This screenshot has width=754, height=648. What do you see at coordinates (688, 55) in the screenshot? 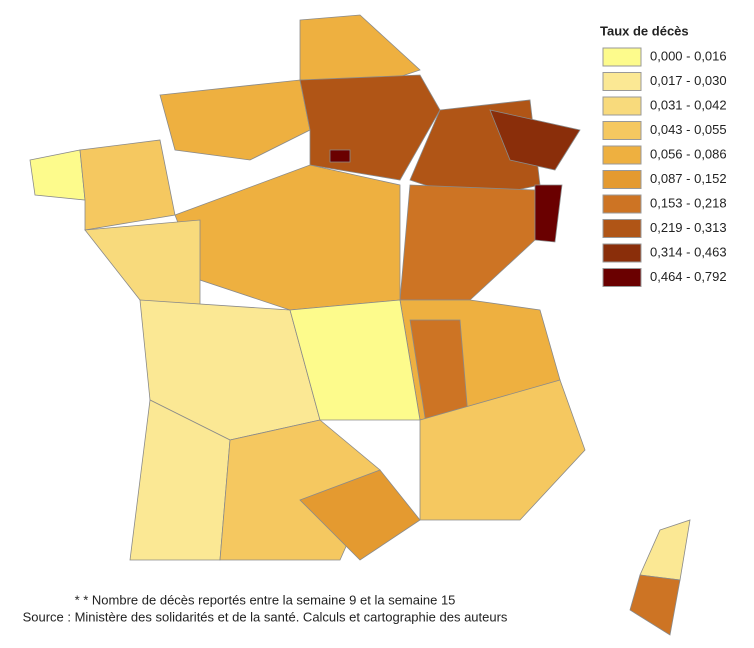
I see `legend-label: 0,000 - 0,016` at bounding box center [688, 55].